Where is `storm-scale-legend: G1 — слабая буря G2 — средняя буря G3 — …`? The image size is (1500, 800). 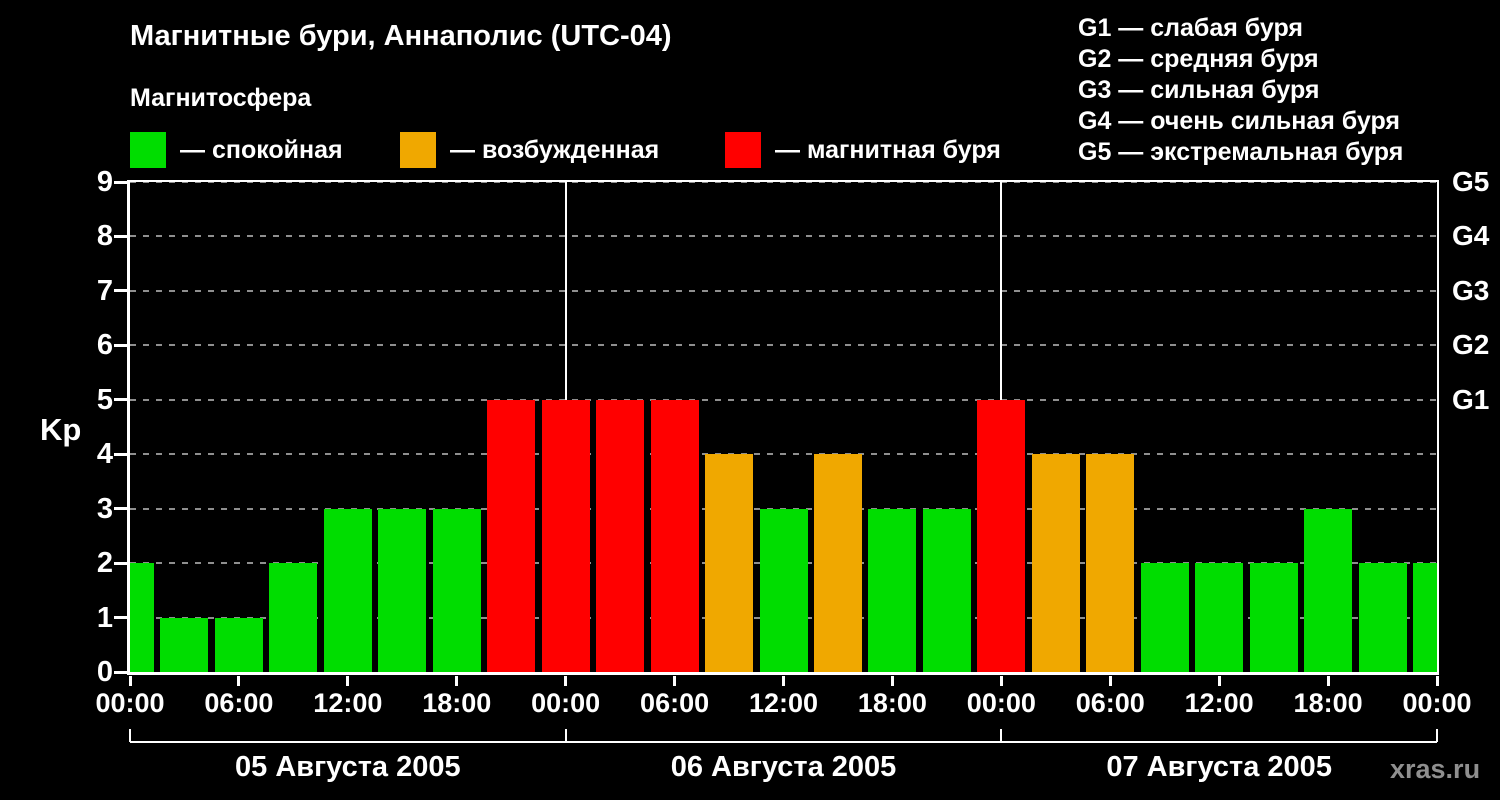 storm-scale-legend: G1 — слабая буря G2 — средняя буря G3 — … is located at coordinates (1240, 90).